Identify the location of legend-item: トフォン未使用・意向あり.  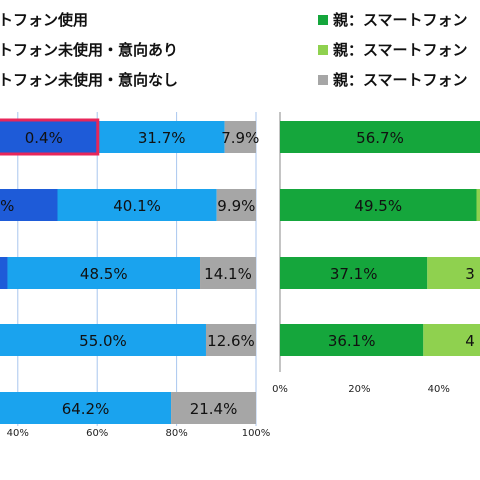
(89, 50).